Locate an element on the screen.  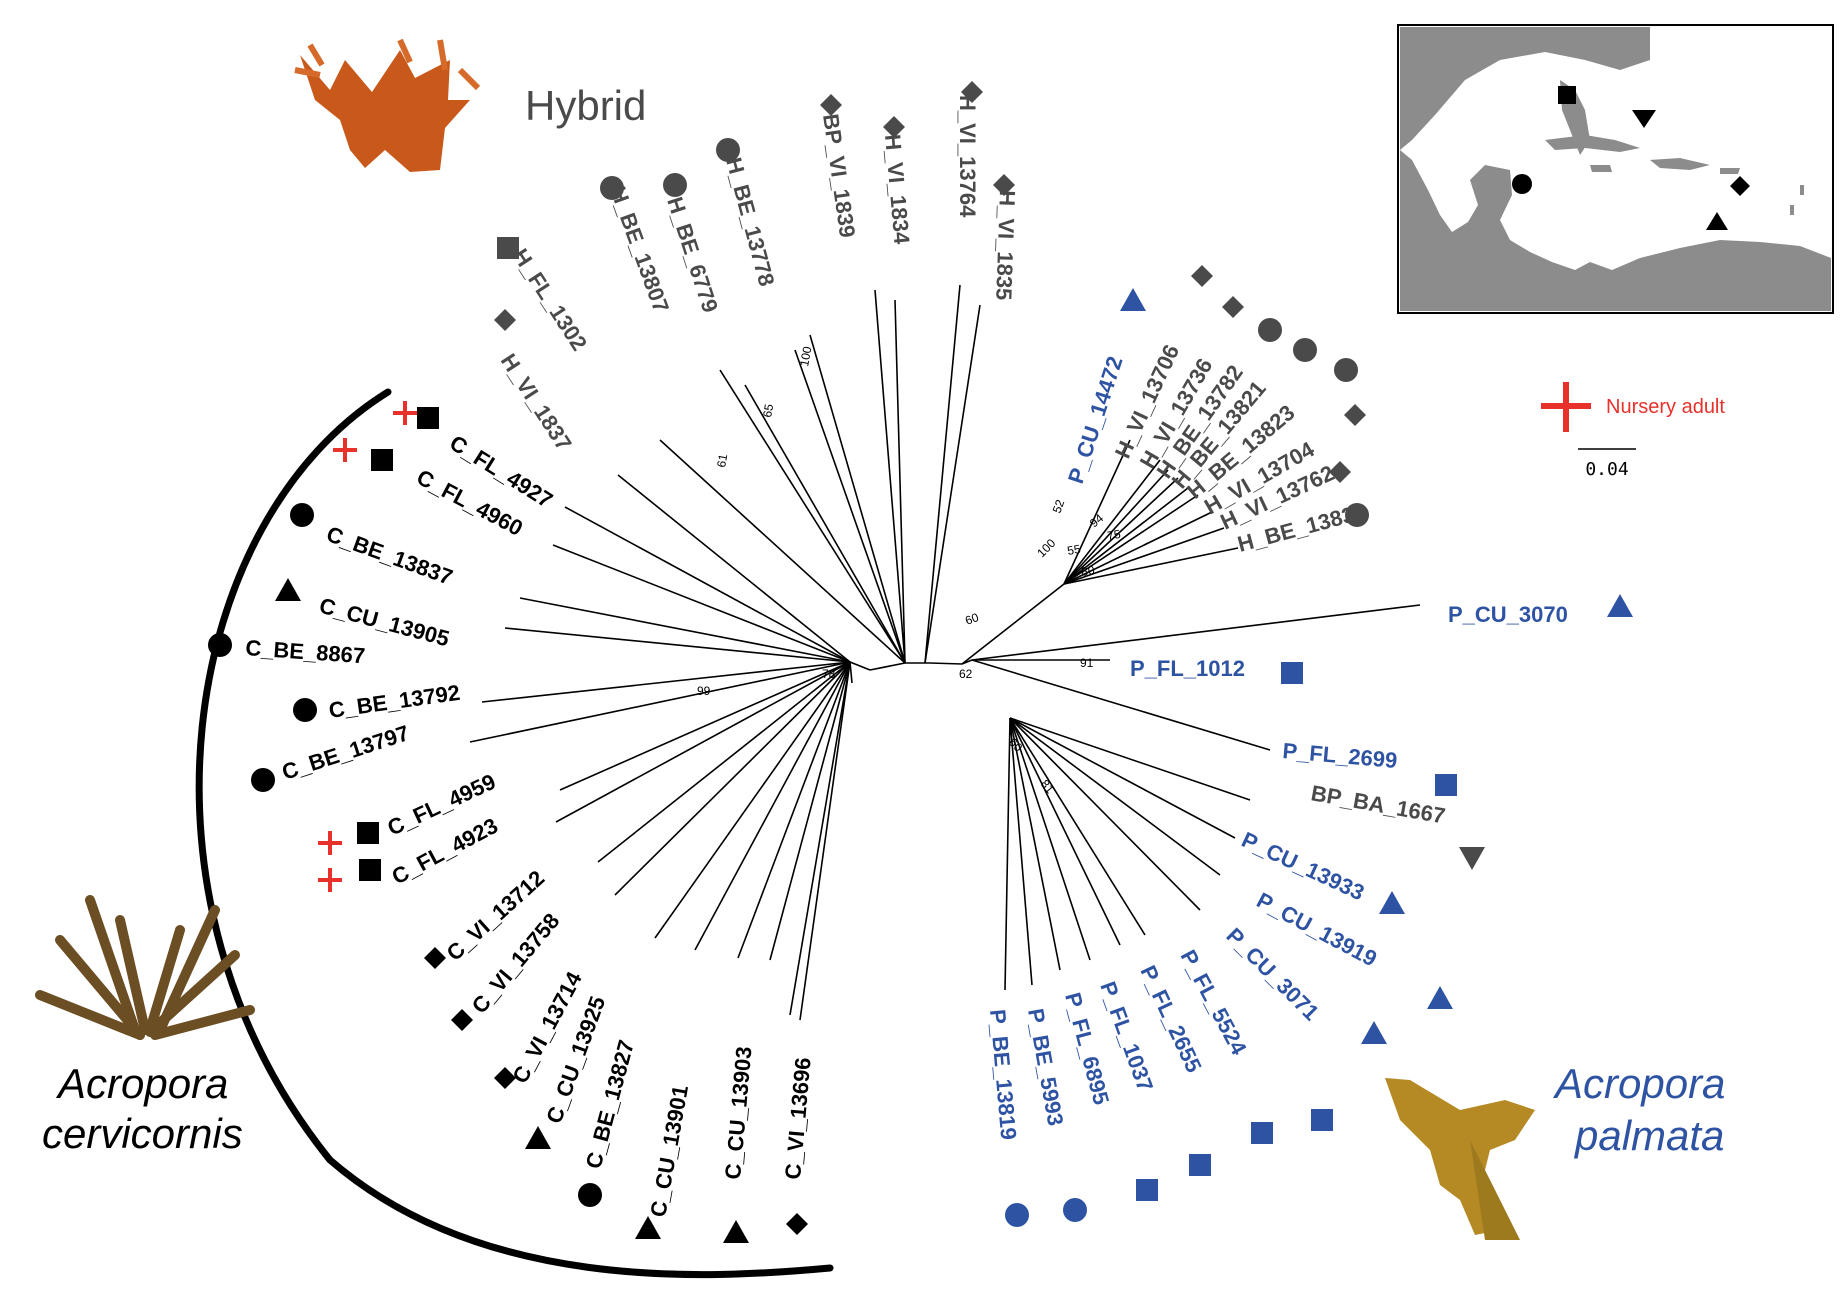
bootstrap-value: 80 is located at coordinates (1088, 571).